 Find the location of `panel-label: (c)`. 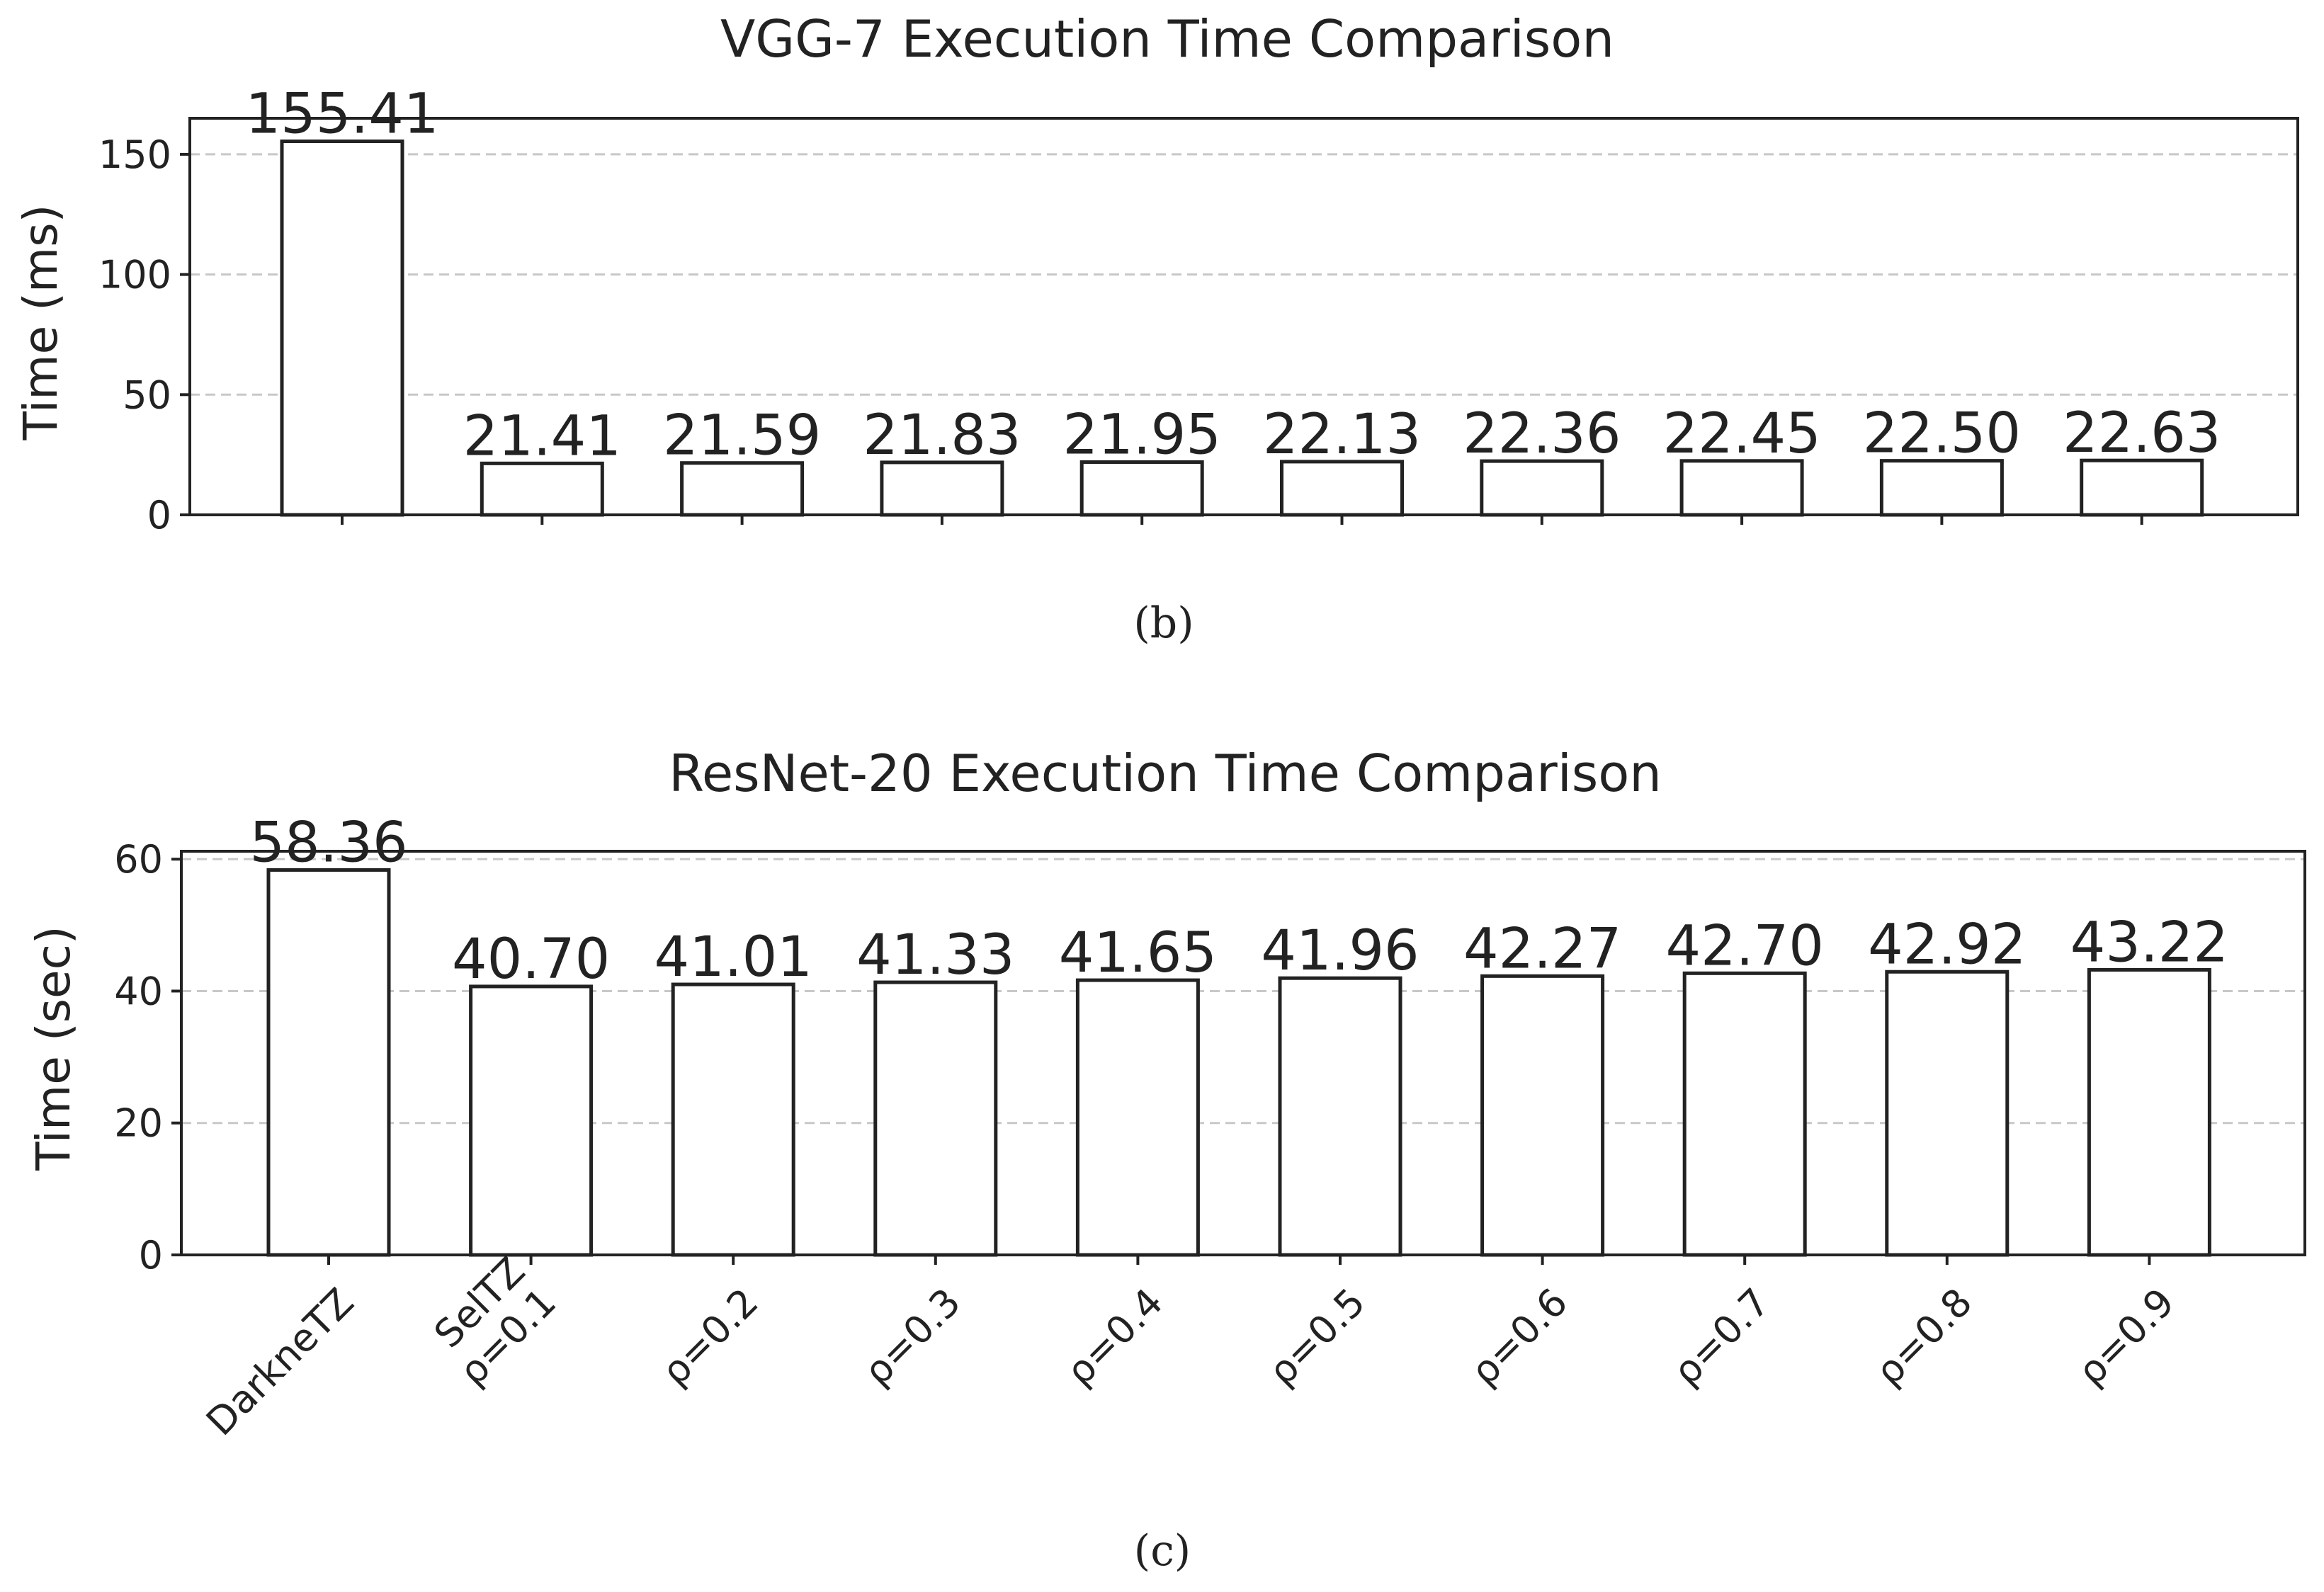

panel-label: (c) is located at coordinates (1162, 1551).